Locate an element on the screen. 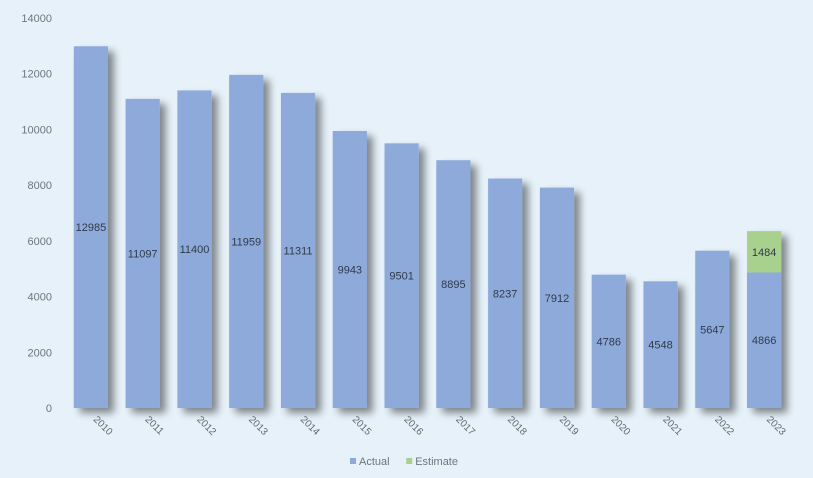 This screenshot has height=478, width=813. x-tick-label: 2012 is located at coordinates (206, 426).